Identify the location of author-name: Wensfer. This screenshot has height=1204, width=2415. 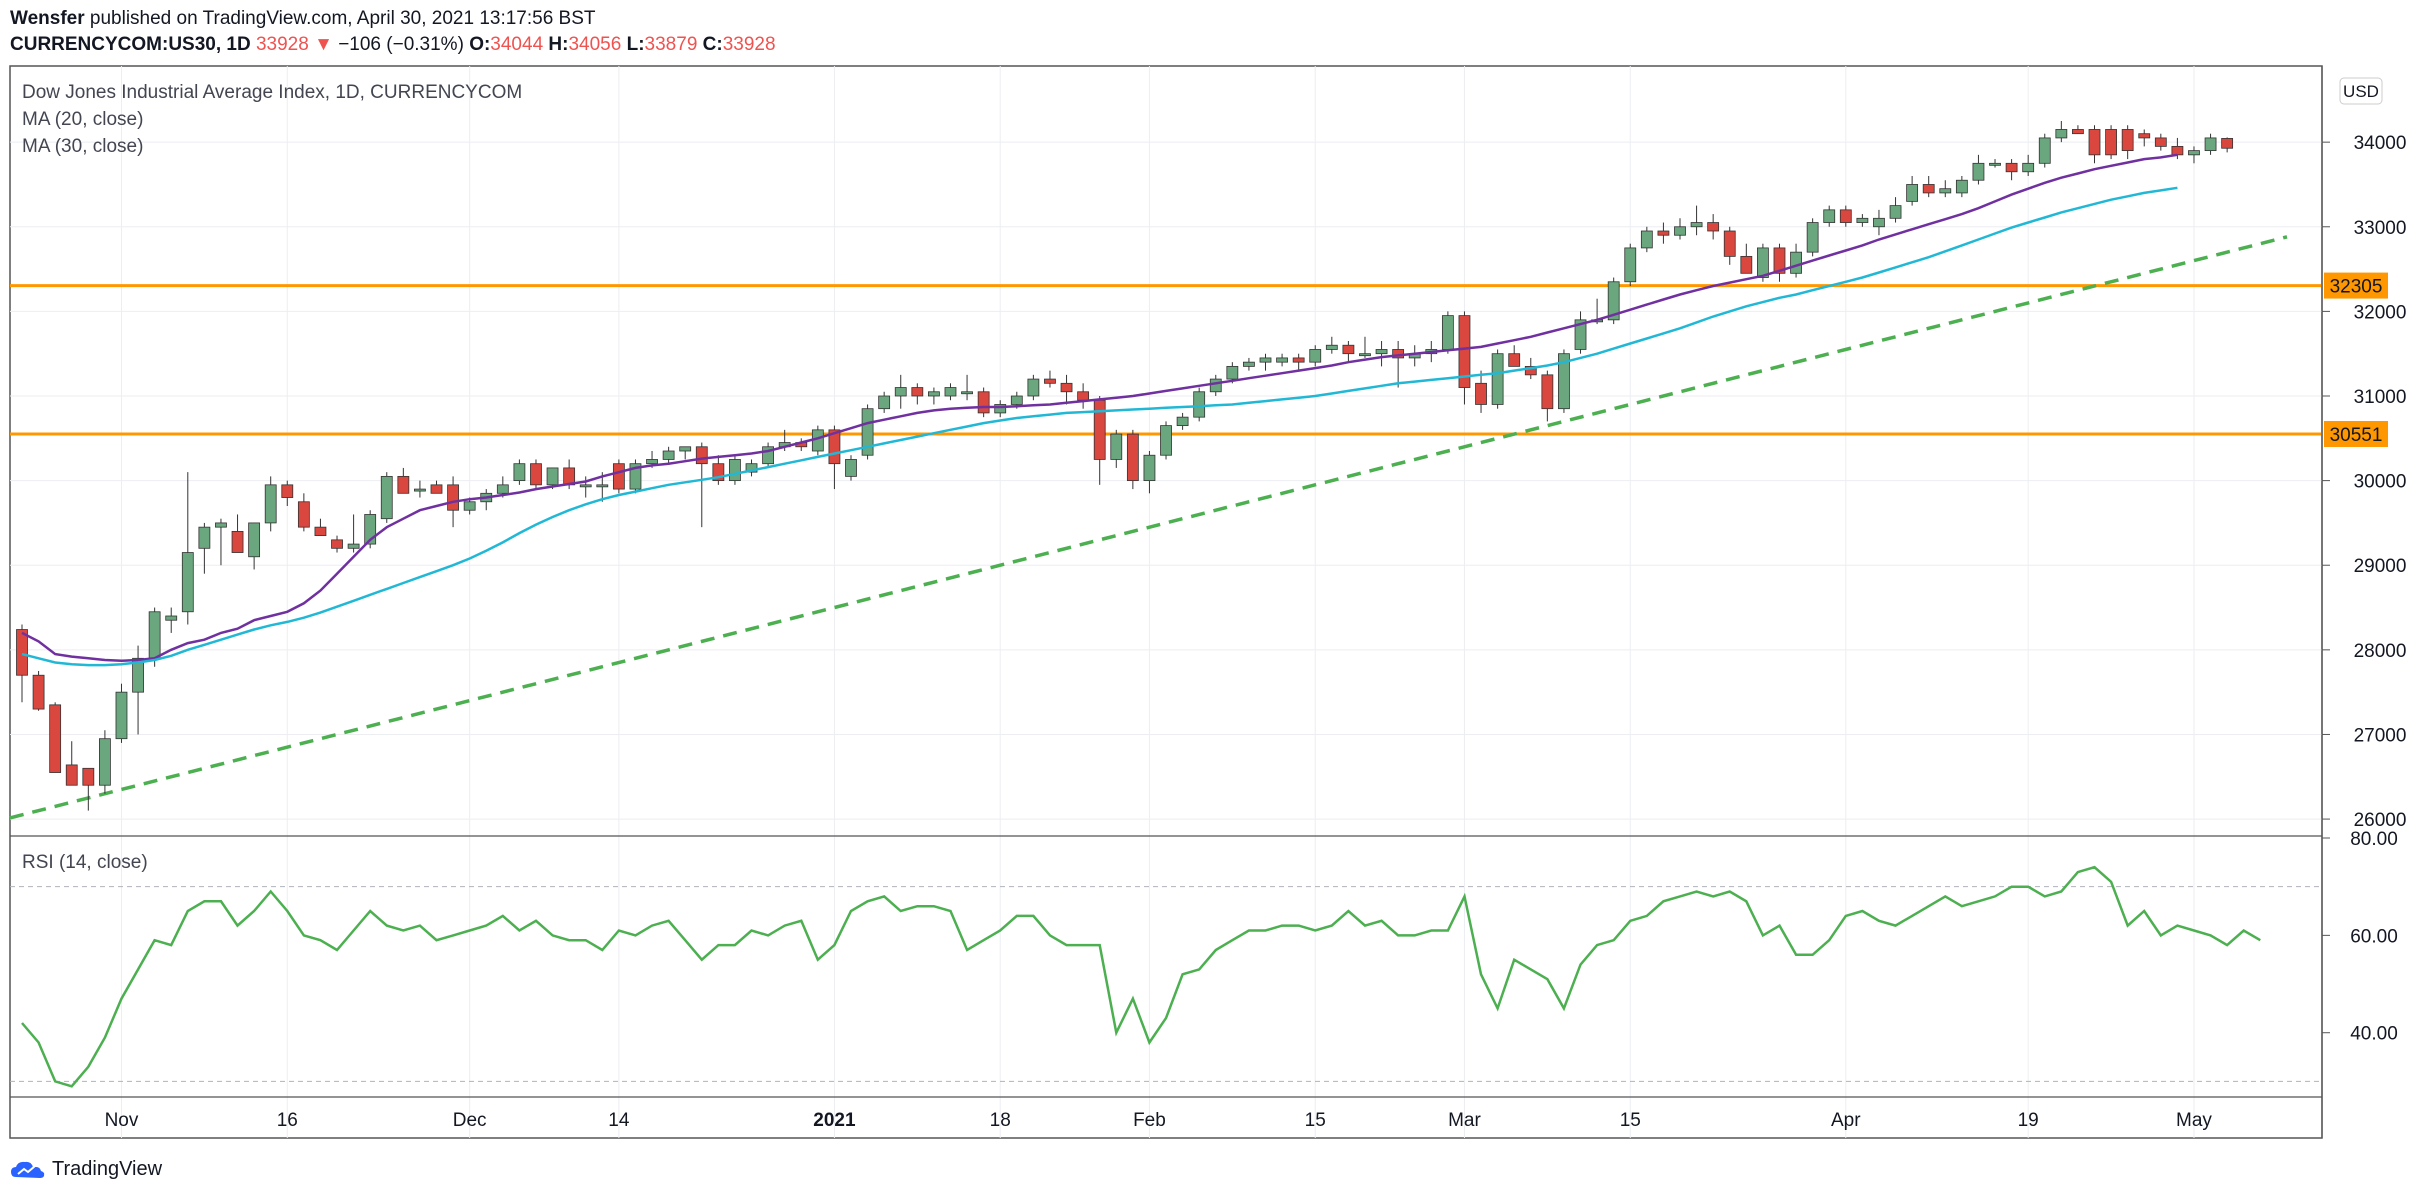
(47, 18).